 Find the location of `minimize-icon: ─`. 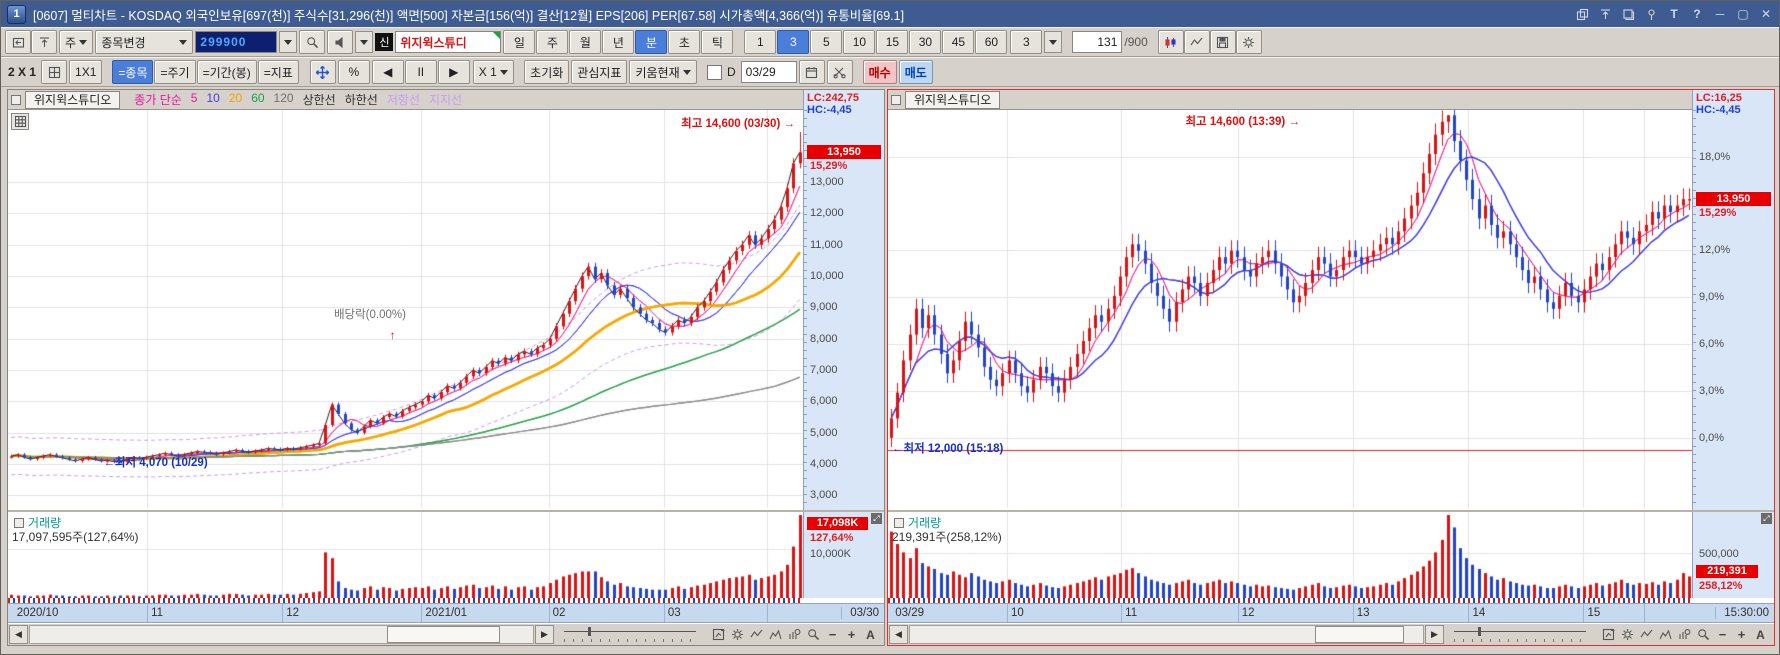

minimize-icon: ─ is located at coordinates (1720, 14).